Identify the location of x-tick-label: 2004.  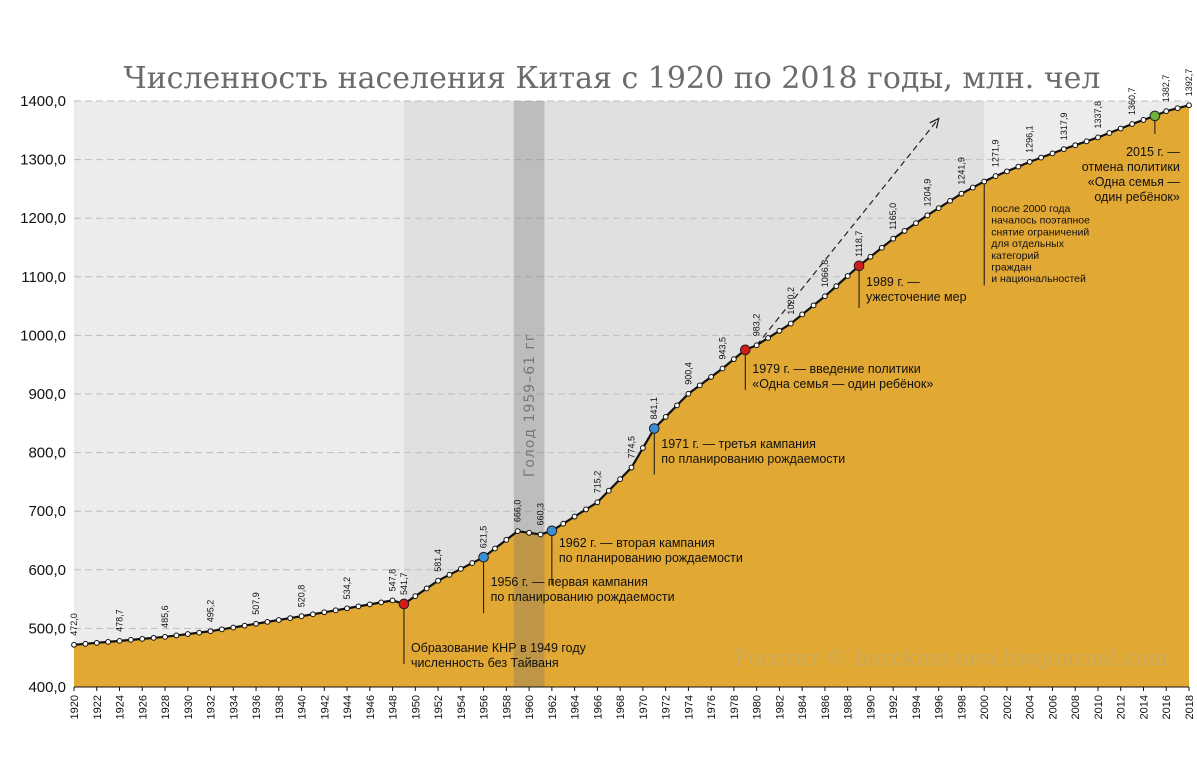
(1031, 707).